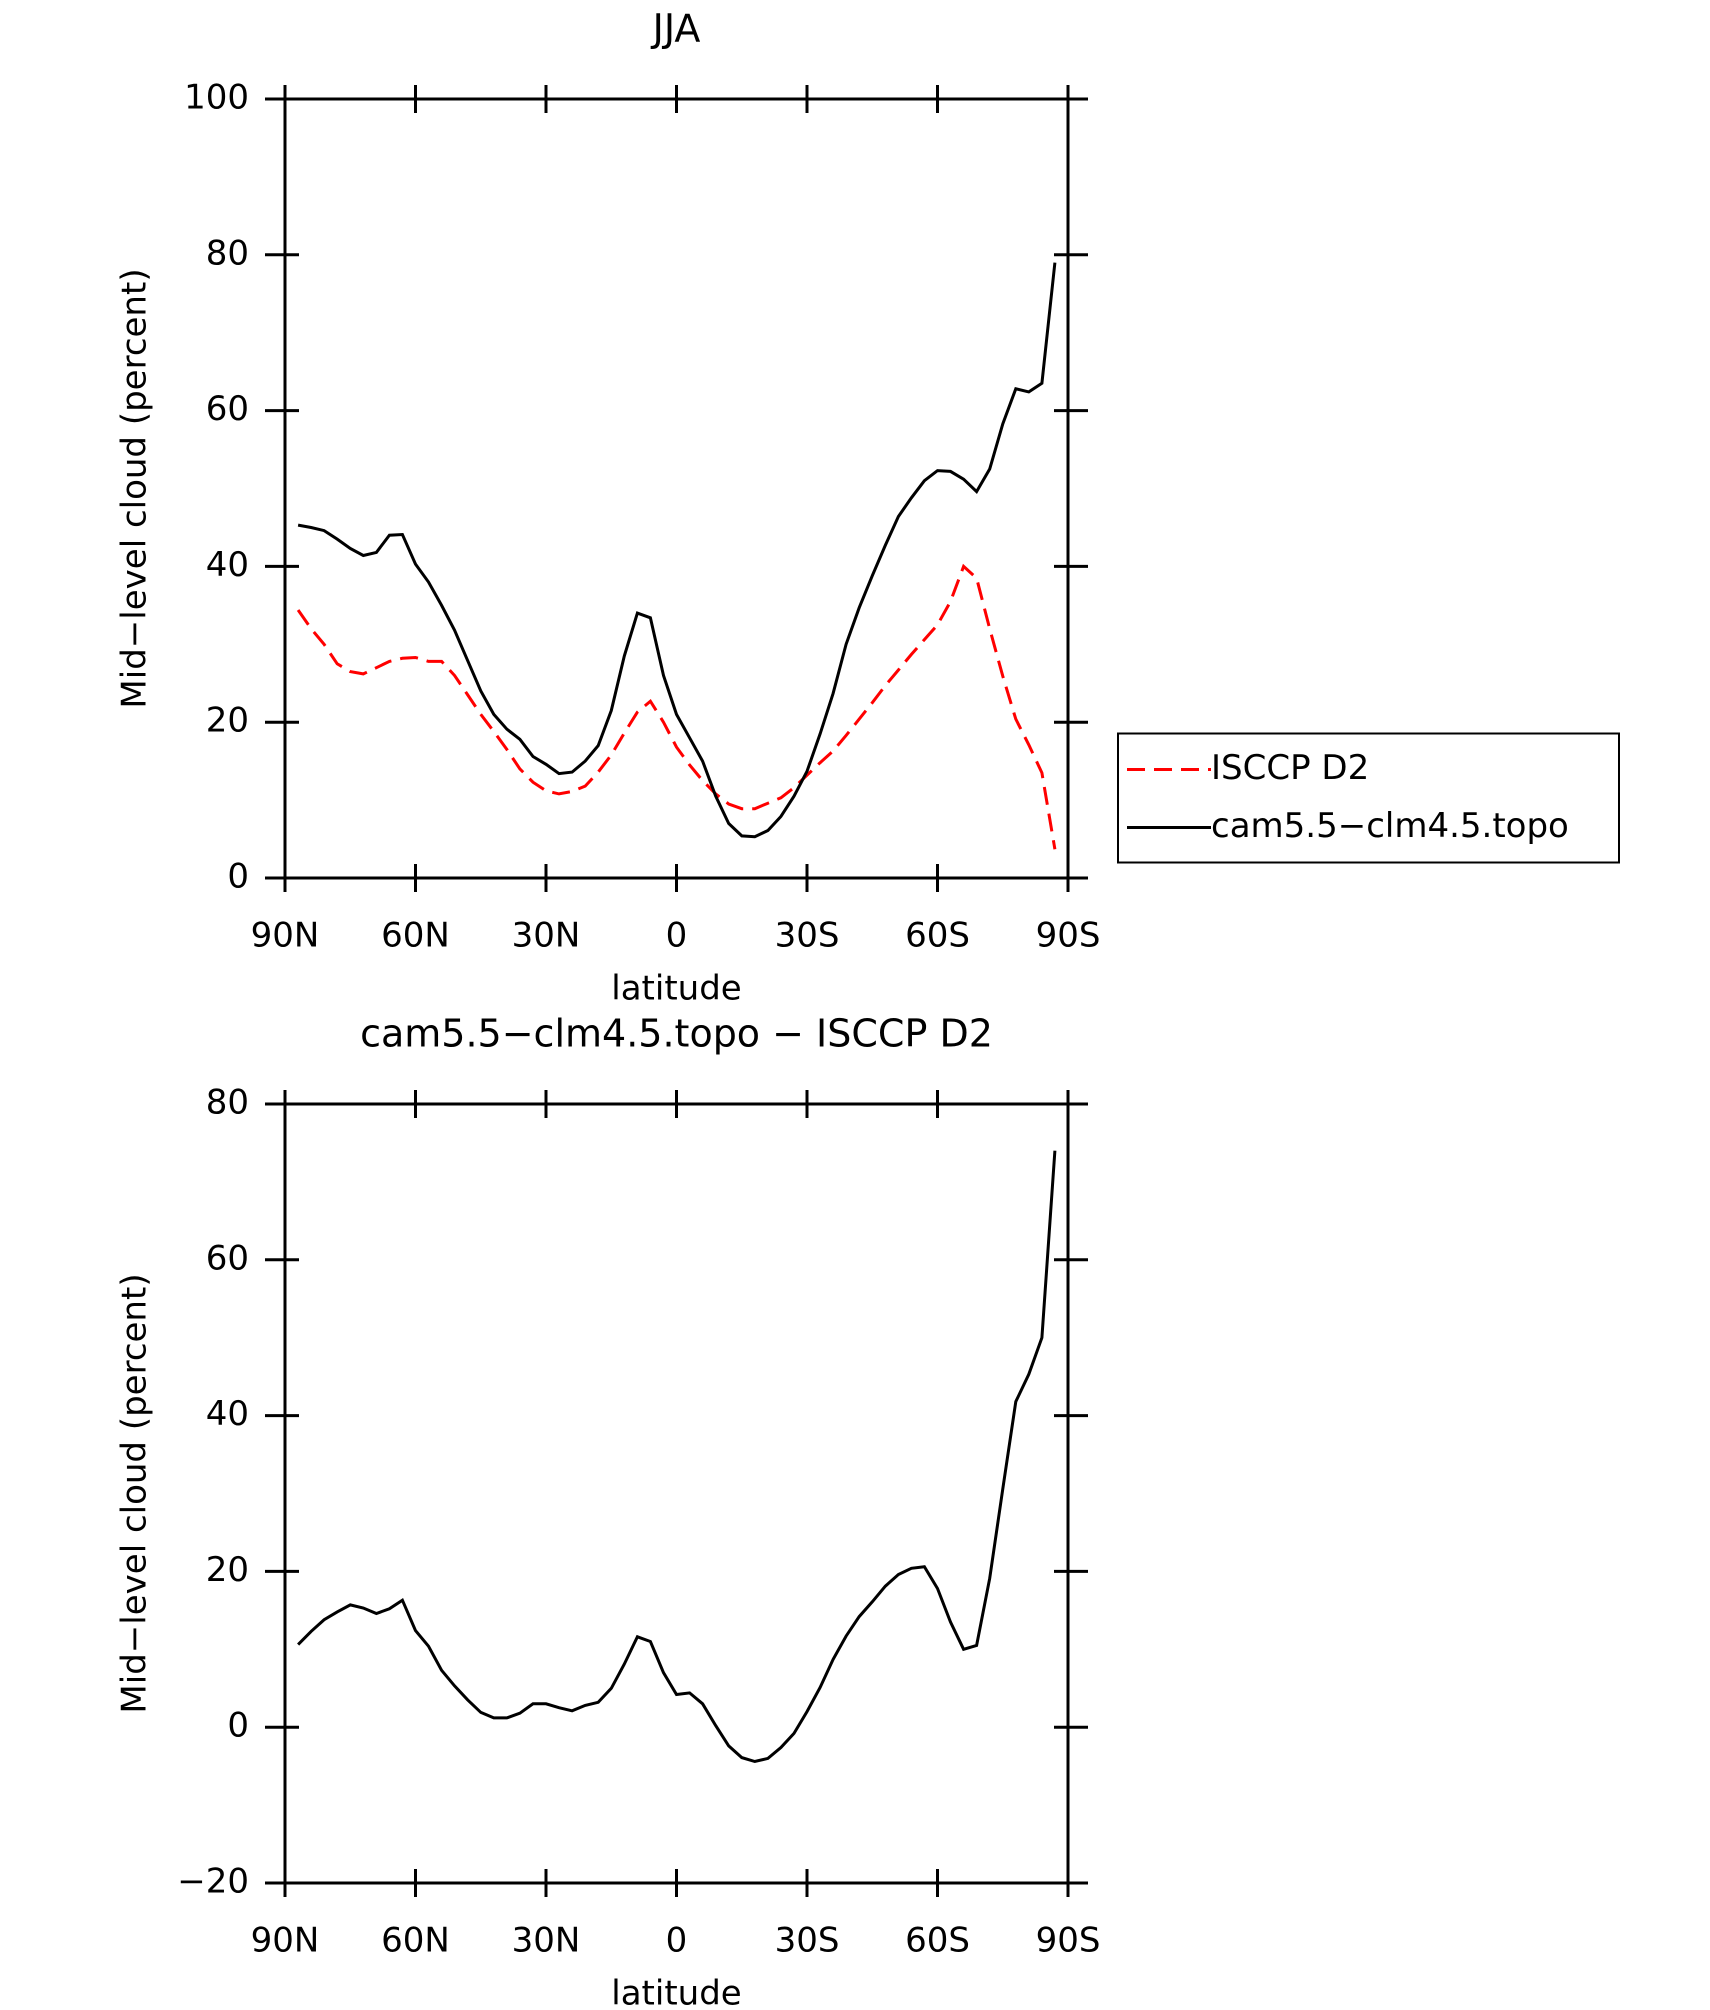 The width and height of the screenshot is (1710, 2010). What do you see at coordinates (676, 1034) in the screenshot?
I see `chart-title: cam5.5−clm4.5.topo − ISCCP D2` at bounding box center [676, 1034].